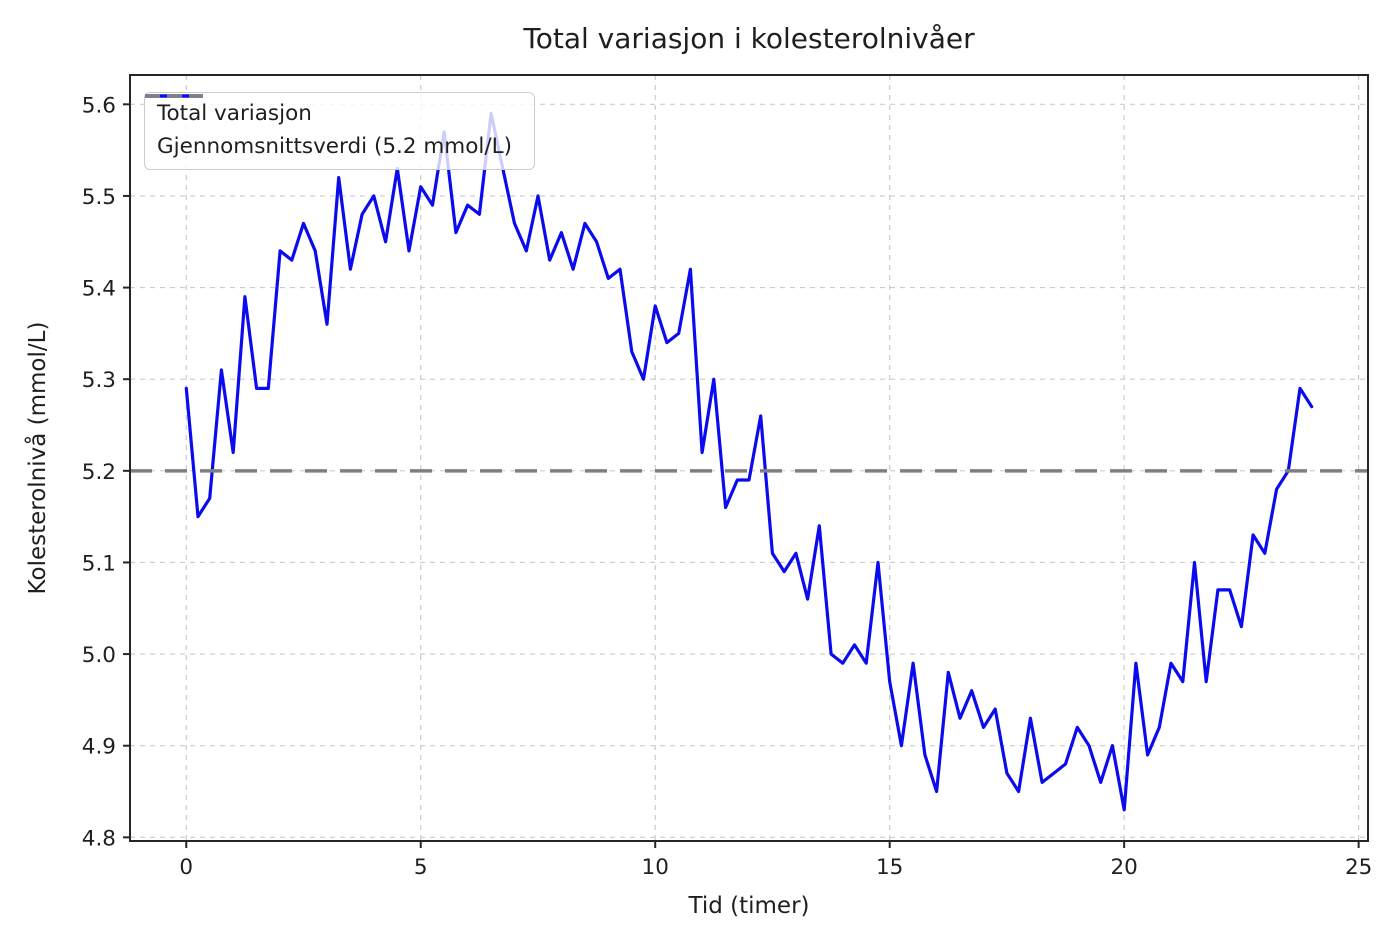  I want to click on legend-label: Gjennomsnittsverdi (5.2 mmol/L), so click(334, 146).